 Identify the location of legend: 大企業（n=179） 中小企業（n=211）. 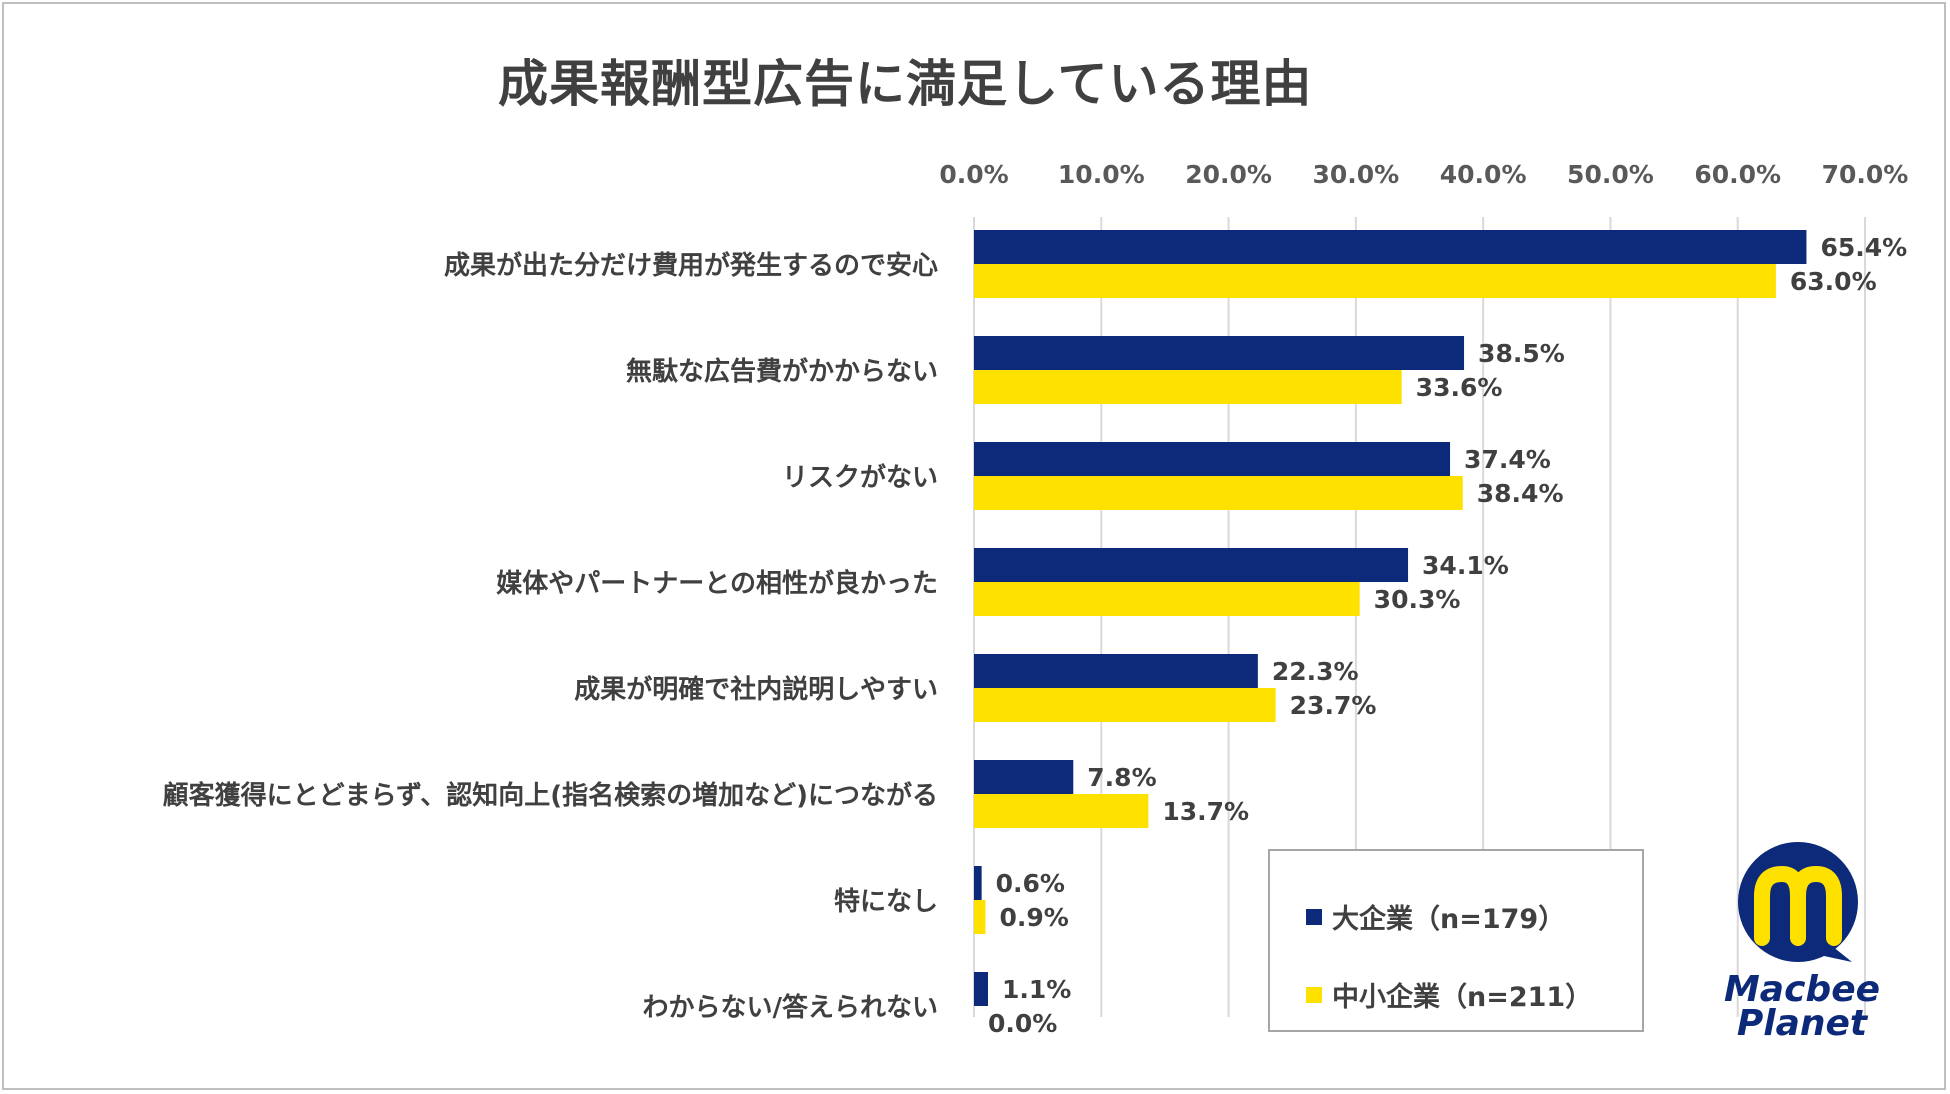
(1456, 940).